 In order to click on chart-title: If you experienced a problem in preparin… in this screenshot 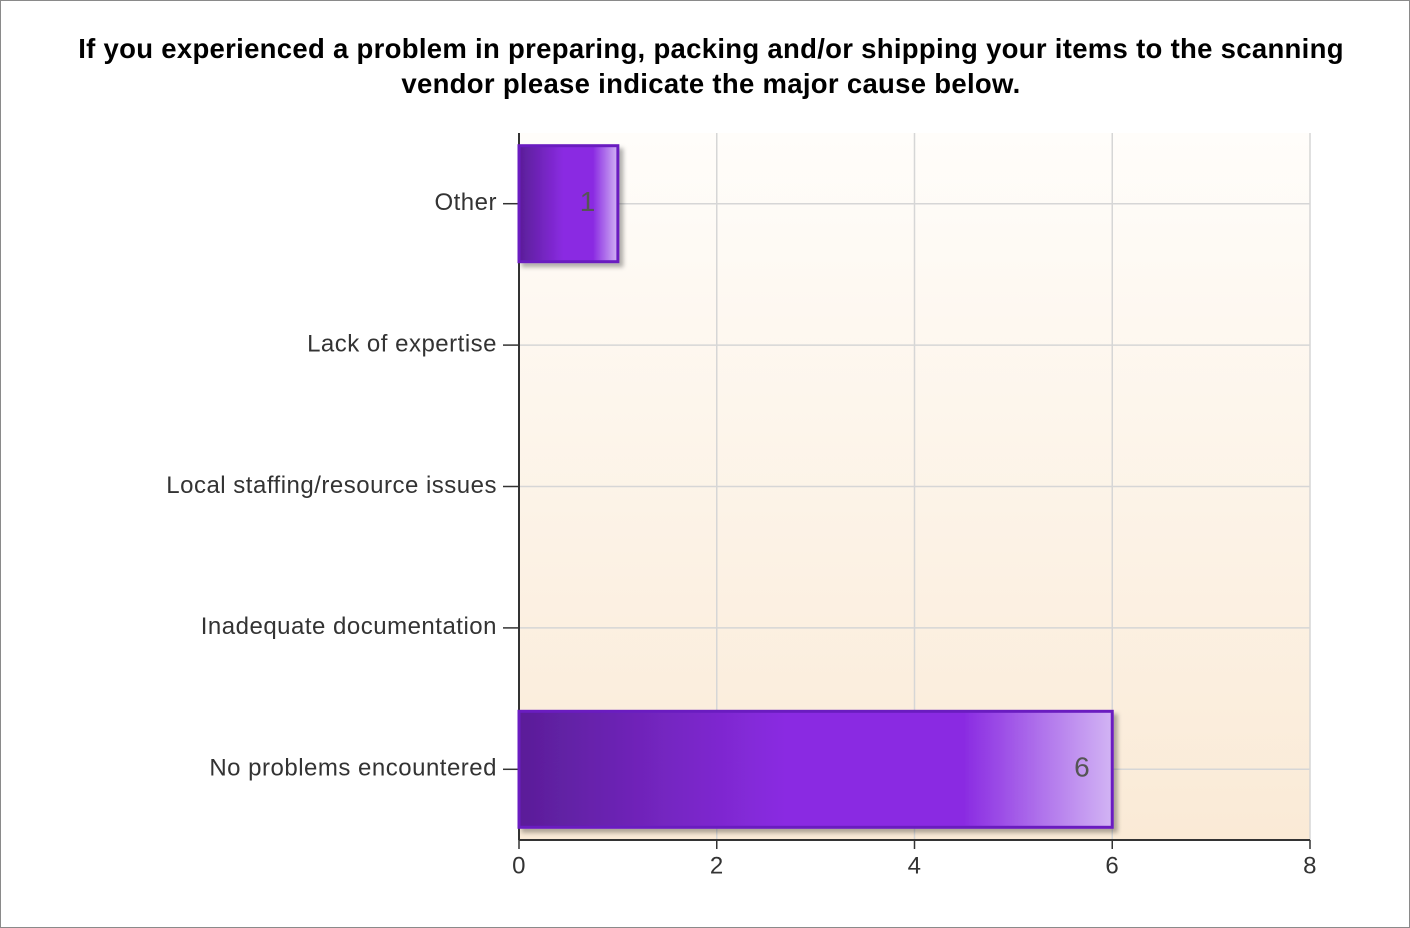, I will do `click(711, 66)`.